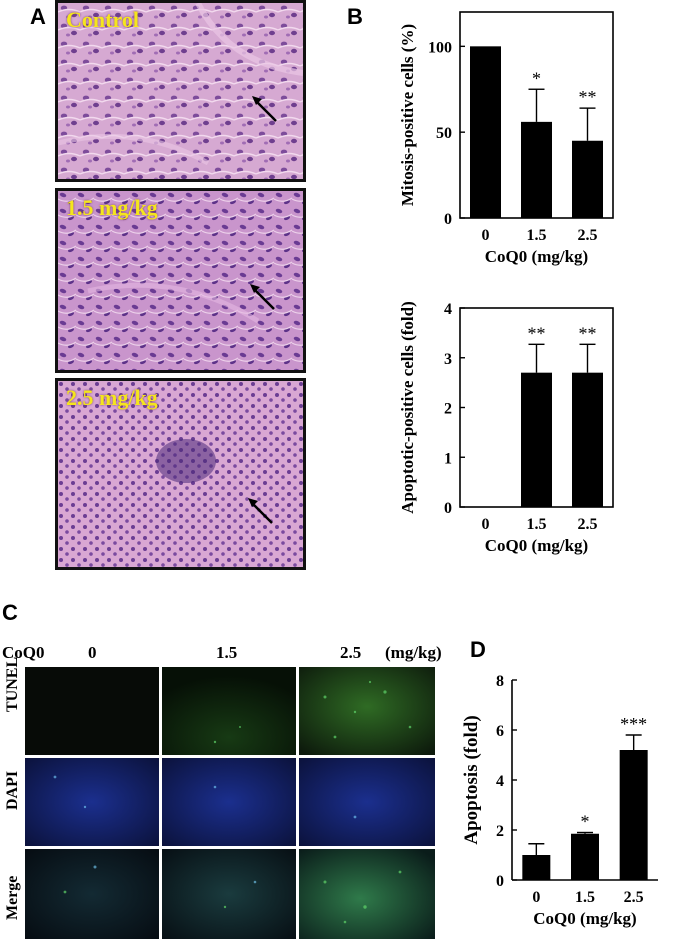 The width and height of the screenshot is (675, 941). Describe the element at coordinates (38, 16) in the screenshot. I see `panel-letter-a: A` at that location.